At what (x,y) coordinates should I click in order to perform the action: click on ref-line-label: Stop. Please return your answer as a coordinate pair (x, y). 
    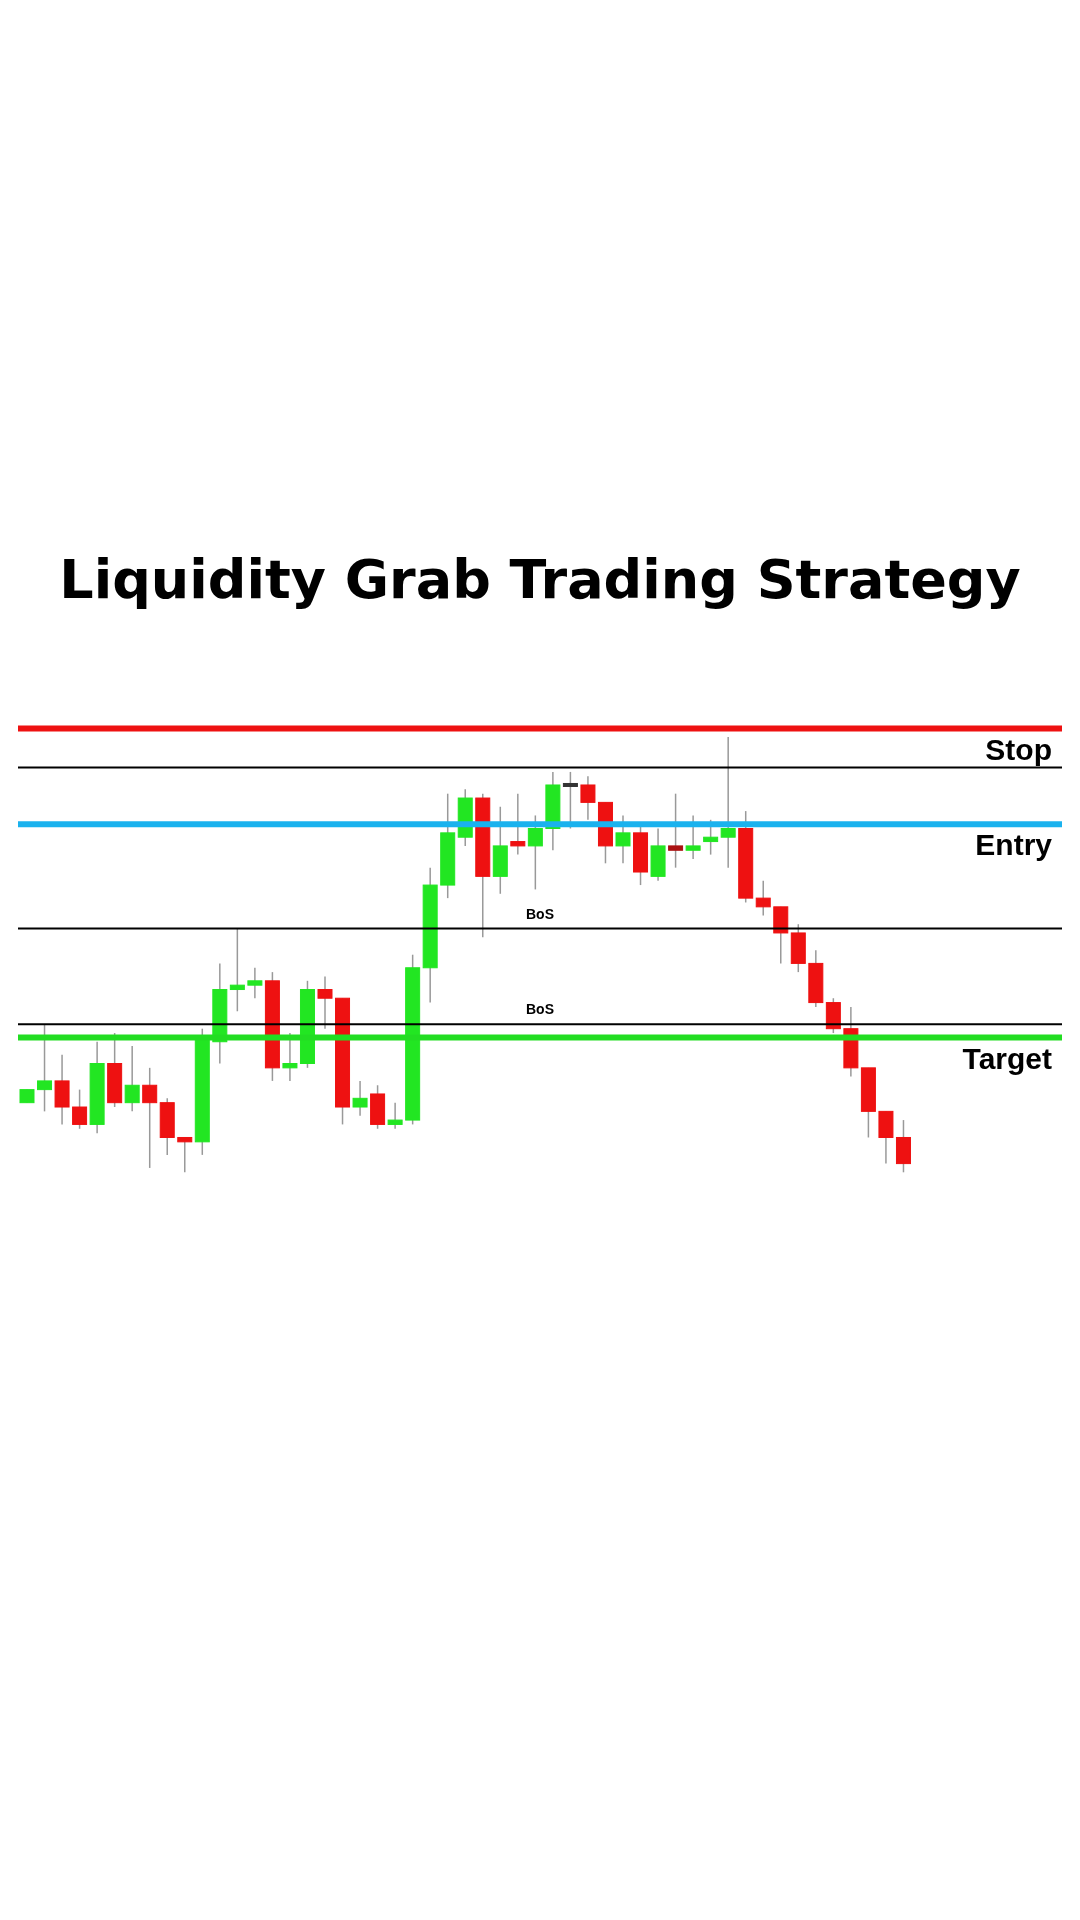
    Looking at the image, I should click on (1018, 749).